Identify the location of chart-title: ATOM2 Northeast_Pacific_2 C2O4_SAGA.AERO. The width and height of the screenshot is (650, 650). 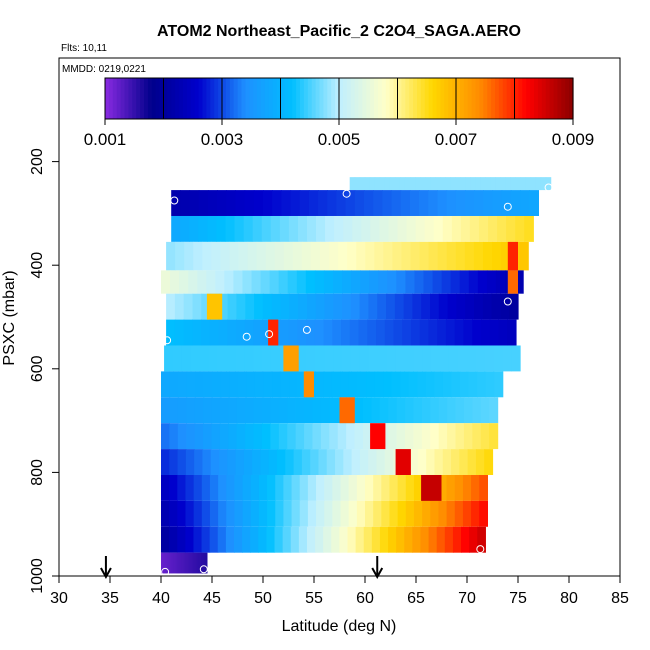
(339, 31).